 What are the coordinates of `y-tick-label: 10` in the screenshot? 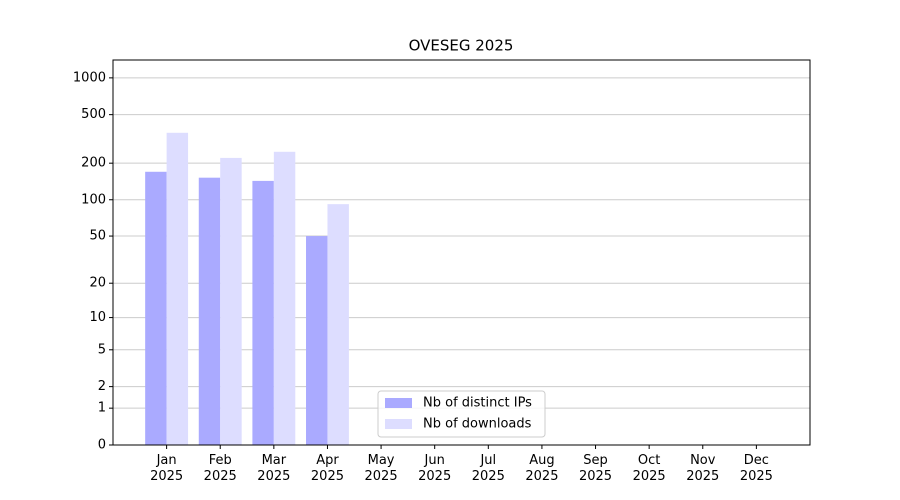 It's located at (97, 317).